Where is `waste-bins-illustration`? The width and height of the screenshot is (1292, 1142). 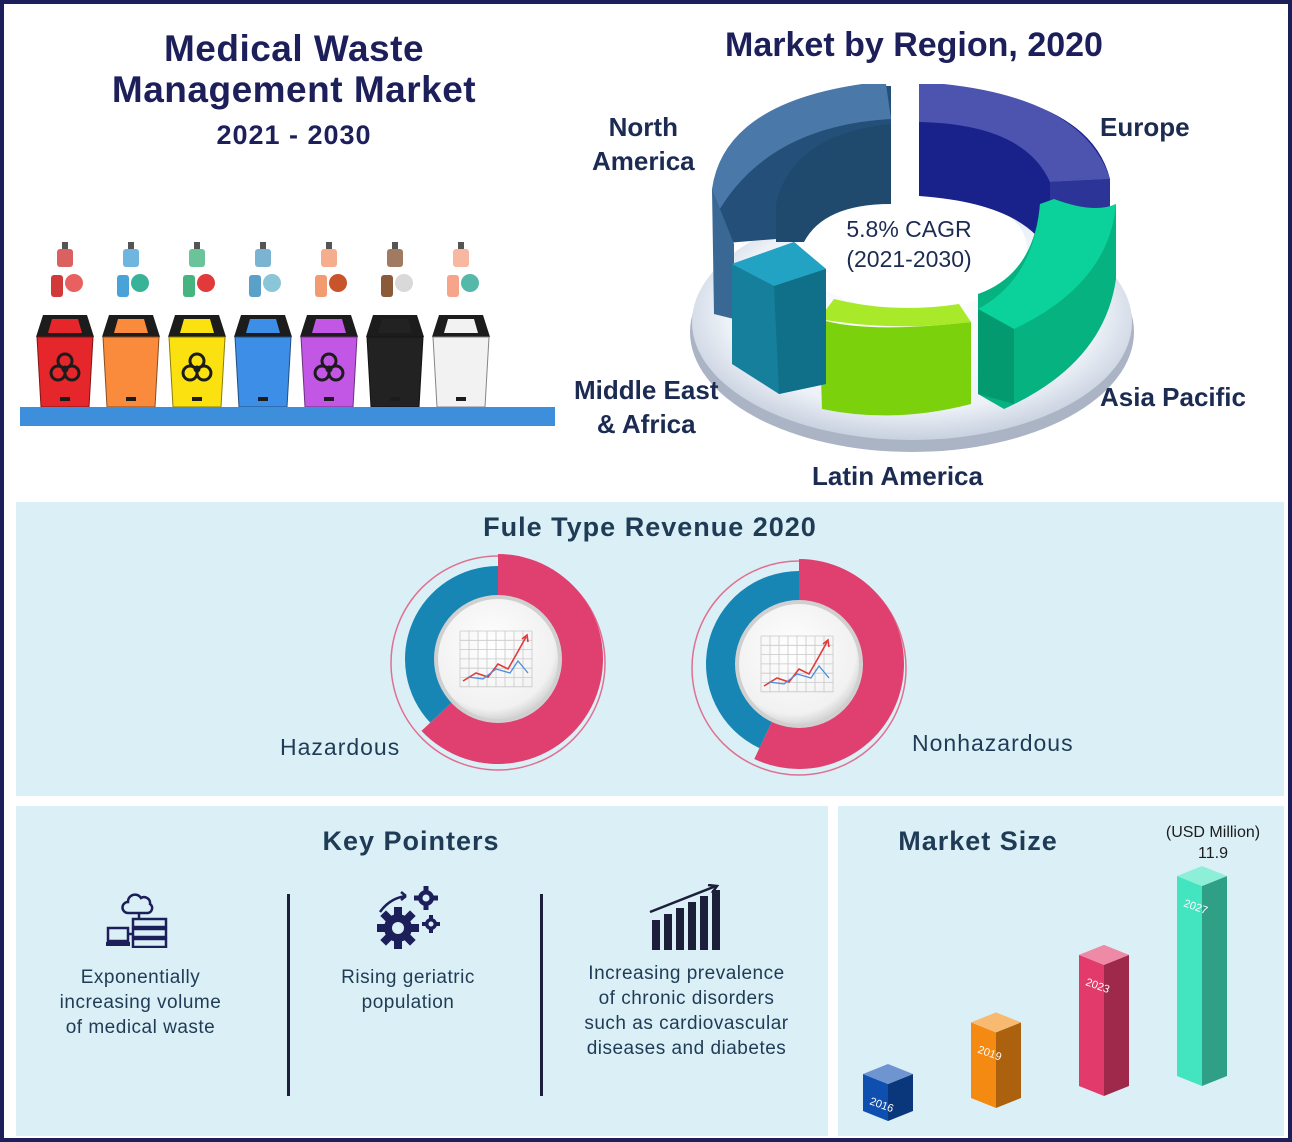 waste-bins-illustration is located at coordinates (287, 329).